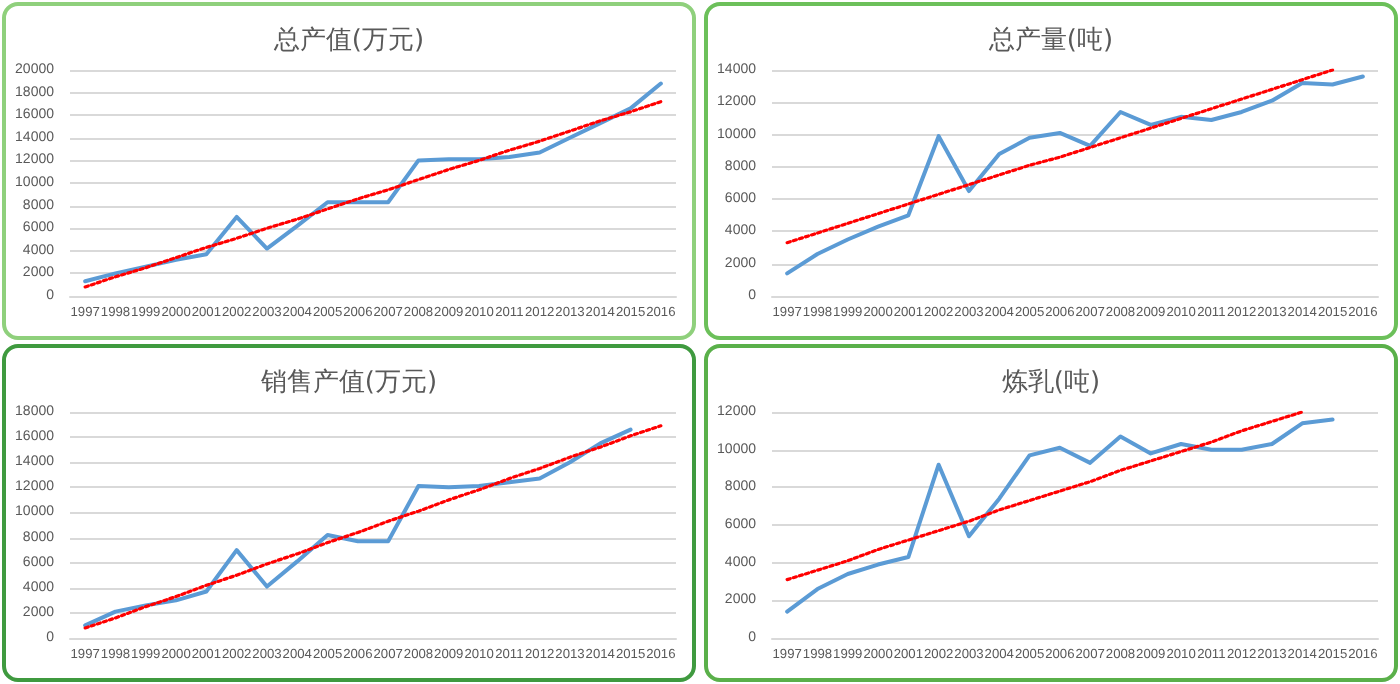 The image size is (1400, 684). What do you see at coordinates (348, 383) in the screenshot?
I see `chart-title: 销售产值(万元)` at bounding box center [348, 383].